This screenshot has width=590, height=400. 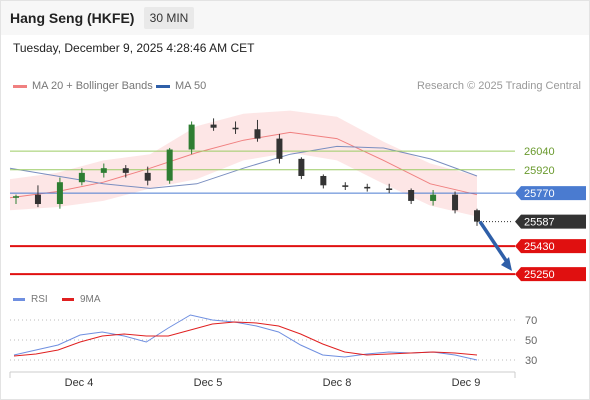 What do you see at coordinates (90, 299) in the screenshot?
I see `rsi-ma-label: 9MA` at bounding box center [90, 299].